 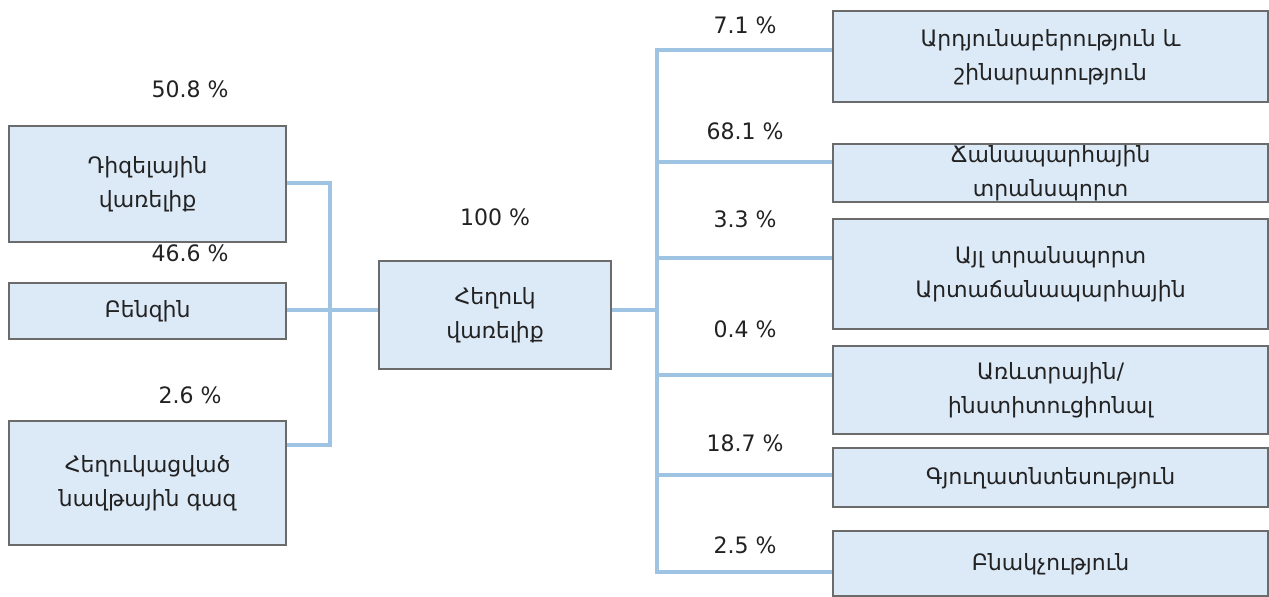 What do you see at coordinates (1050, 155) in the screenshot?
I see `node-label: Ճանապարհային` at bounding box center [1050, 155].